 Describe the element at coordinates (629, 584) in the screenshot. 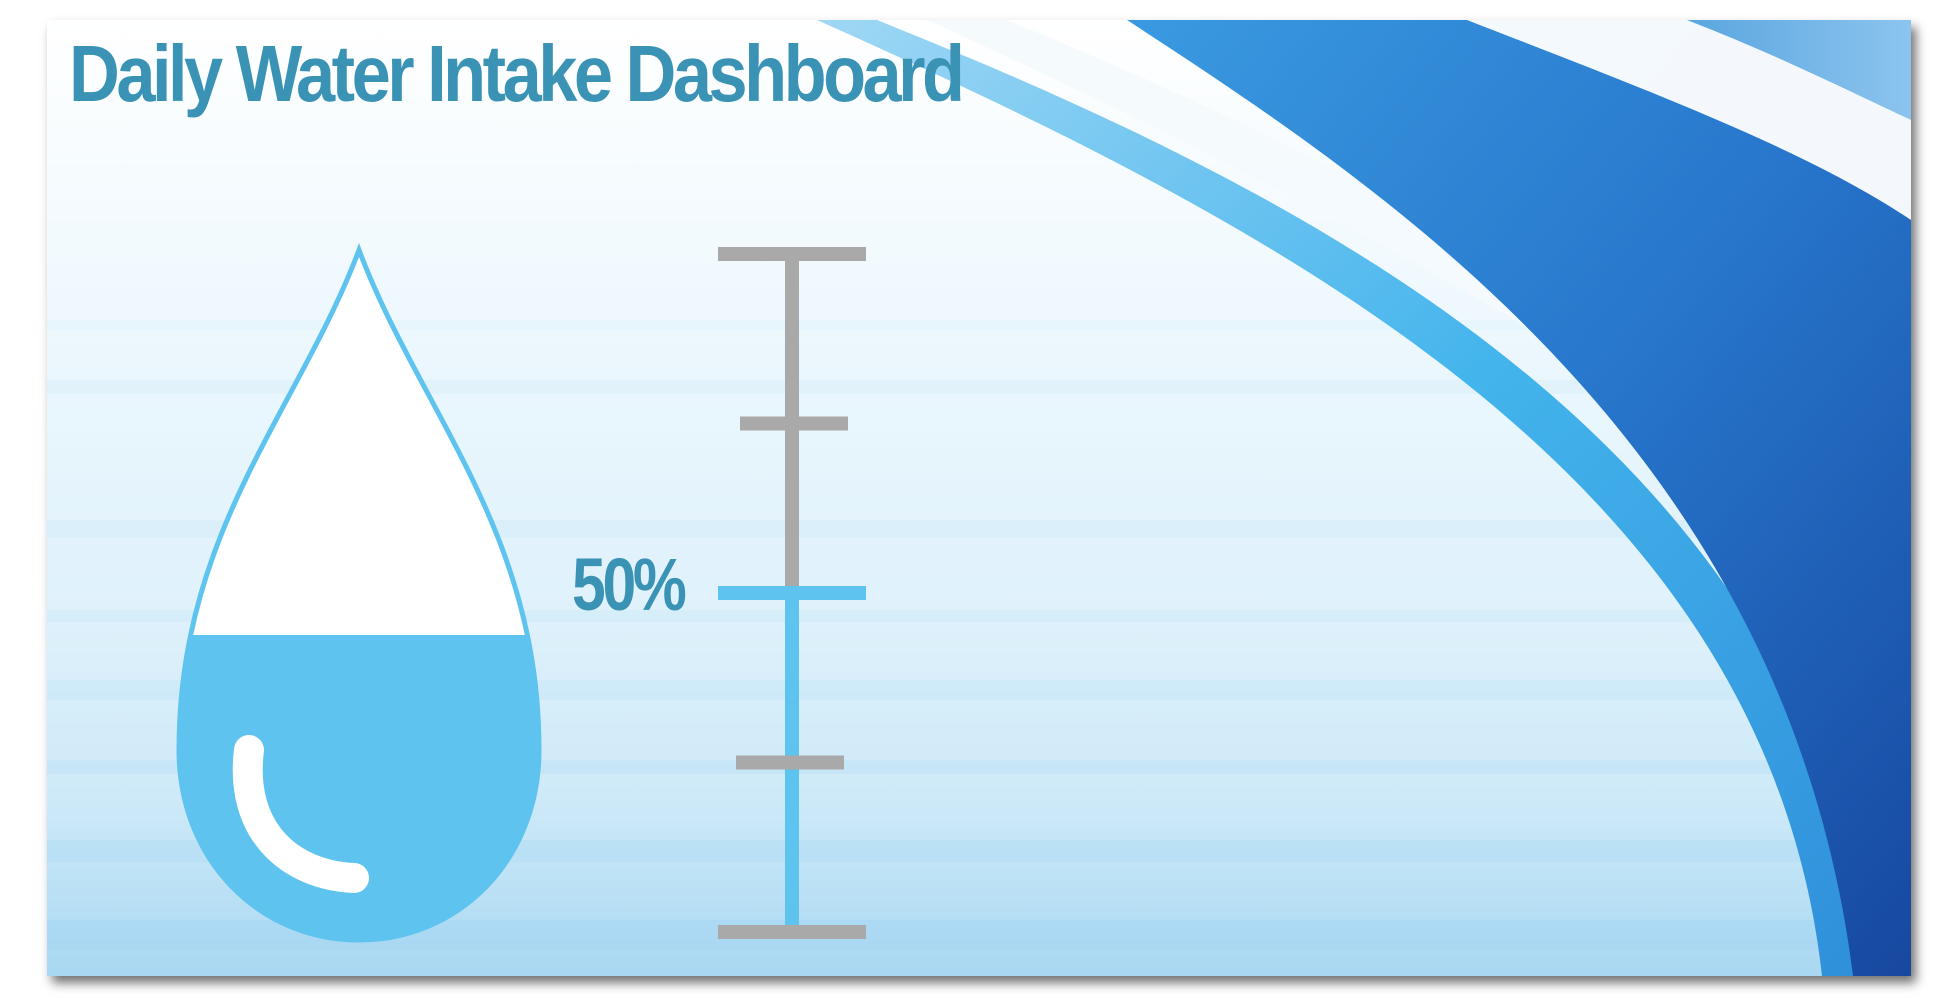

I see `progress-percent-label: 50%` at that location.